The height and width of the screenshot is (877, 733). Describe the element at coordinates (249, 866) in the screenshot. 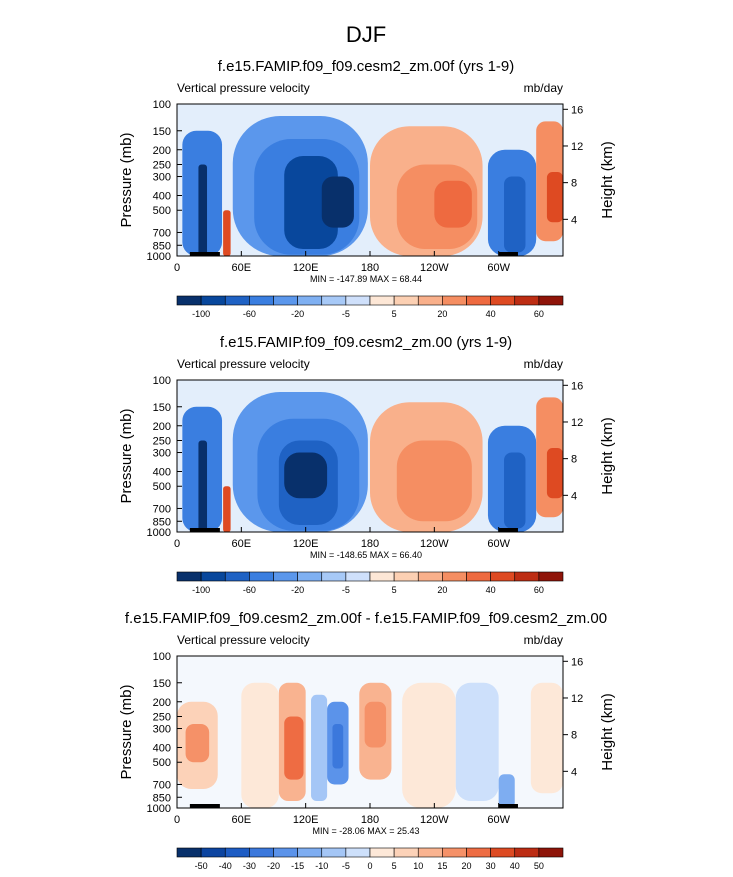

I see `colorbar-tick-label: -30` at that location.